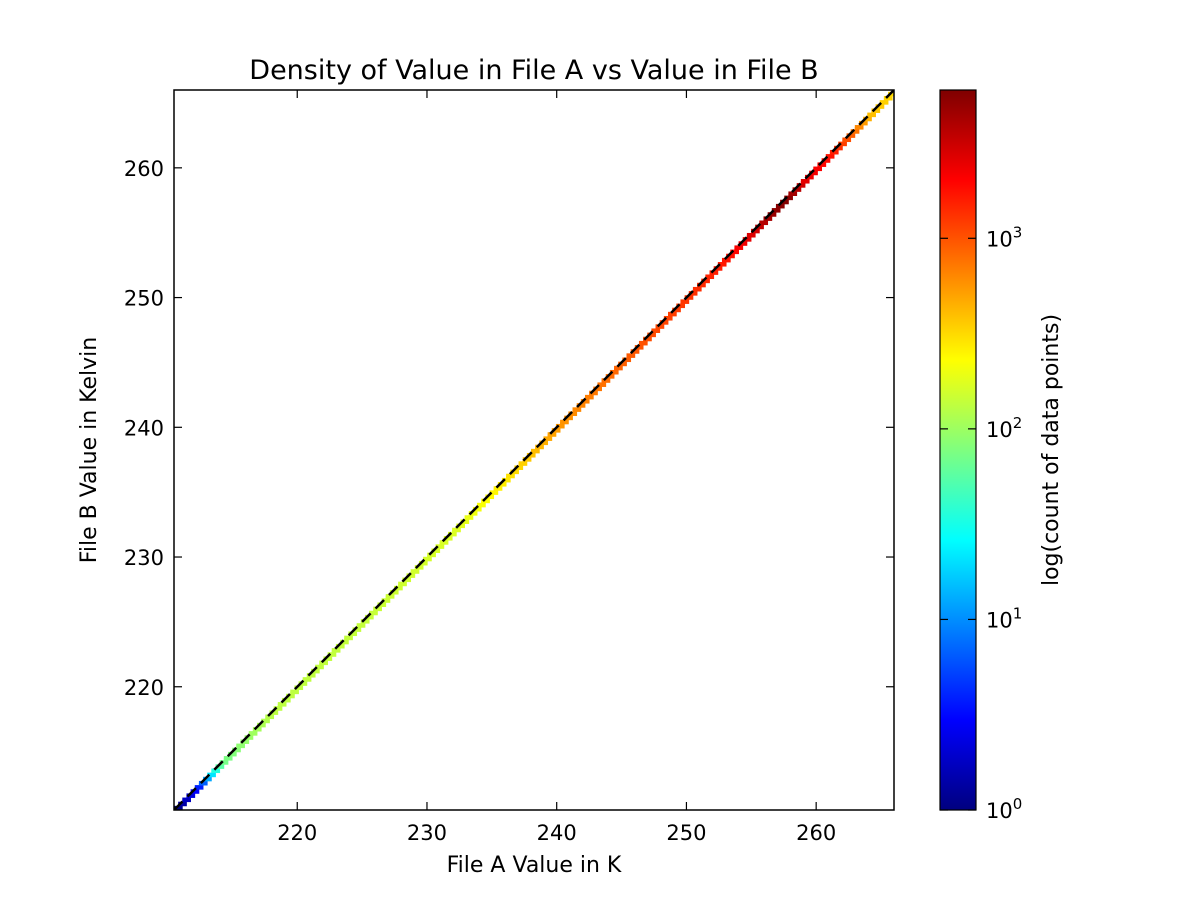 Image resolution: width=1200 pixels, height=900 pixels. I want to click on y-tick-label: 240, so click(144, 428).